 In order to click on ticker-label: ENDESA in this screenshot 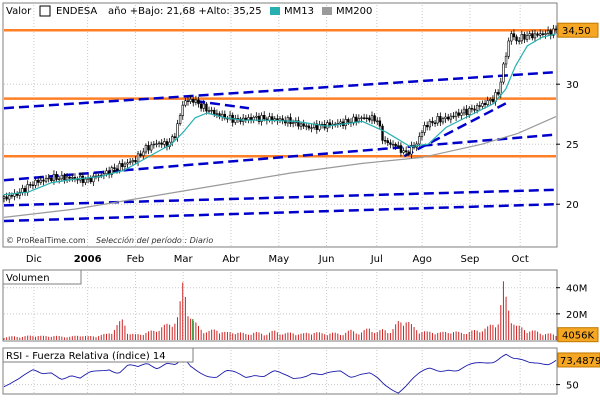, I will do `click(76, 11)`.